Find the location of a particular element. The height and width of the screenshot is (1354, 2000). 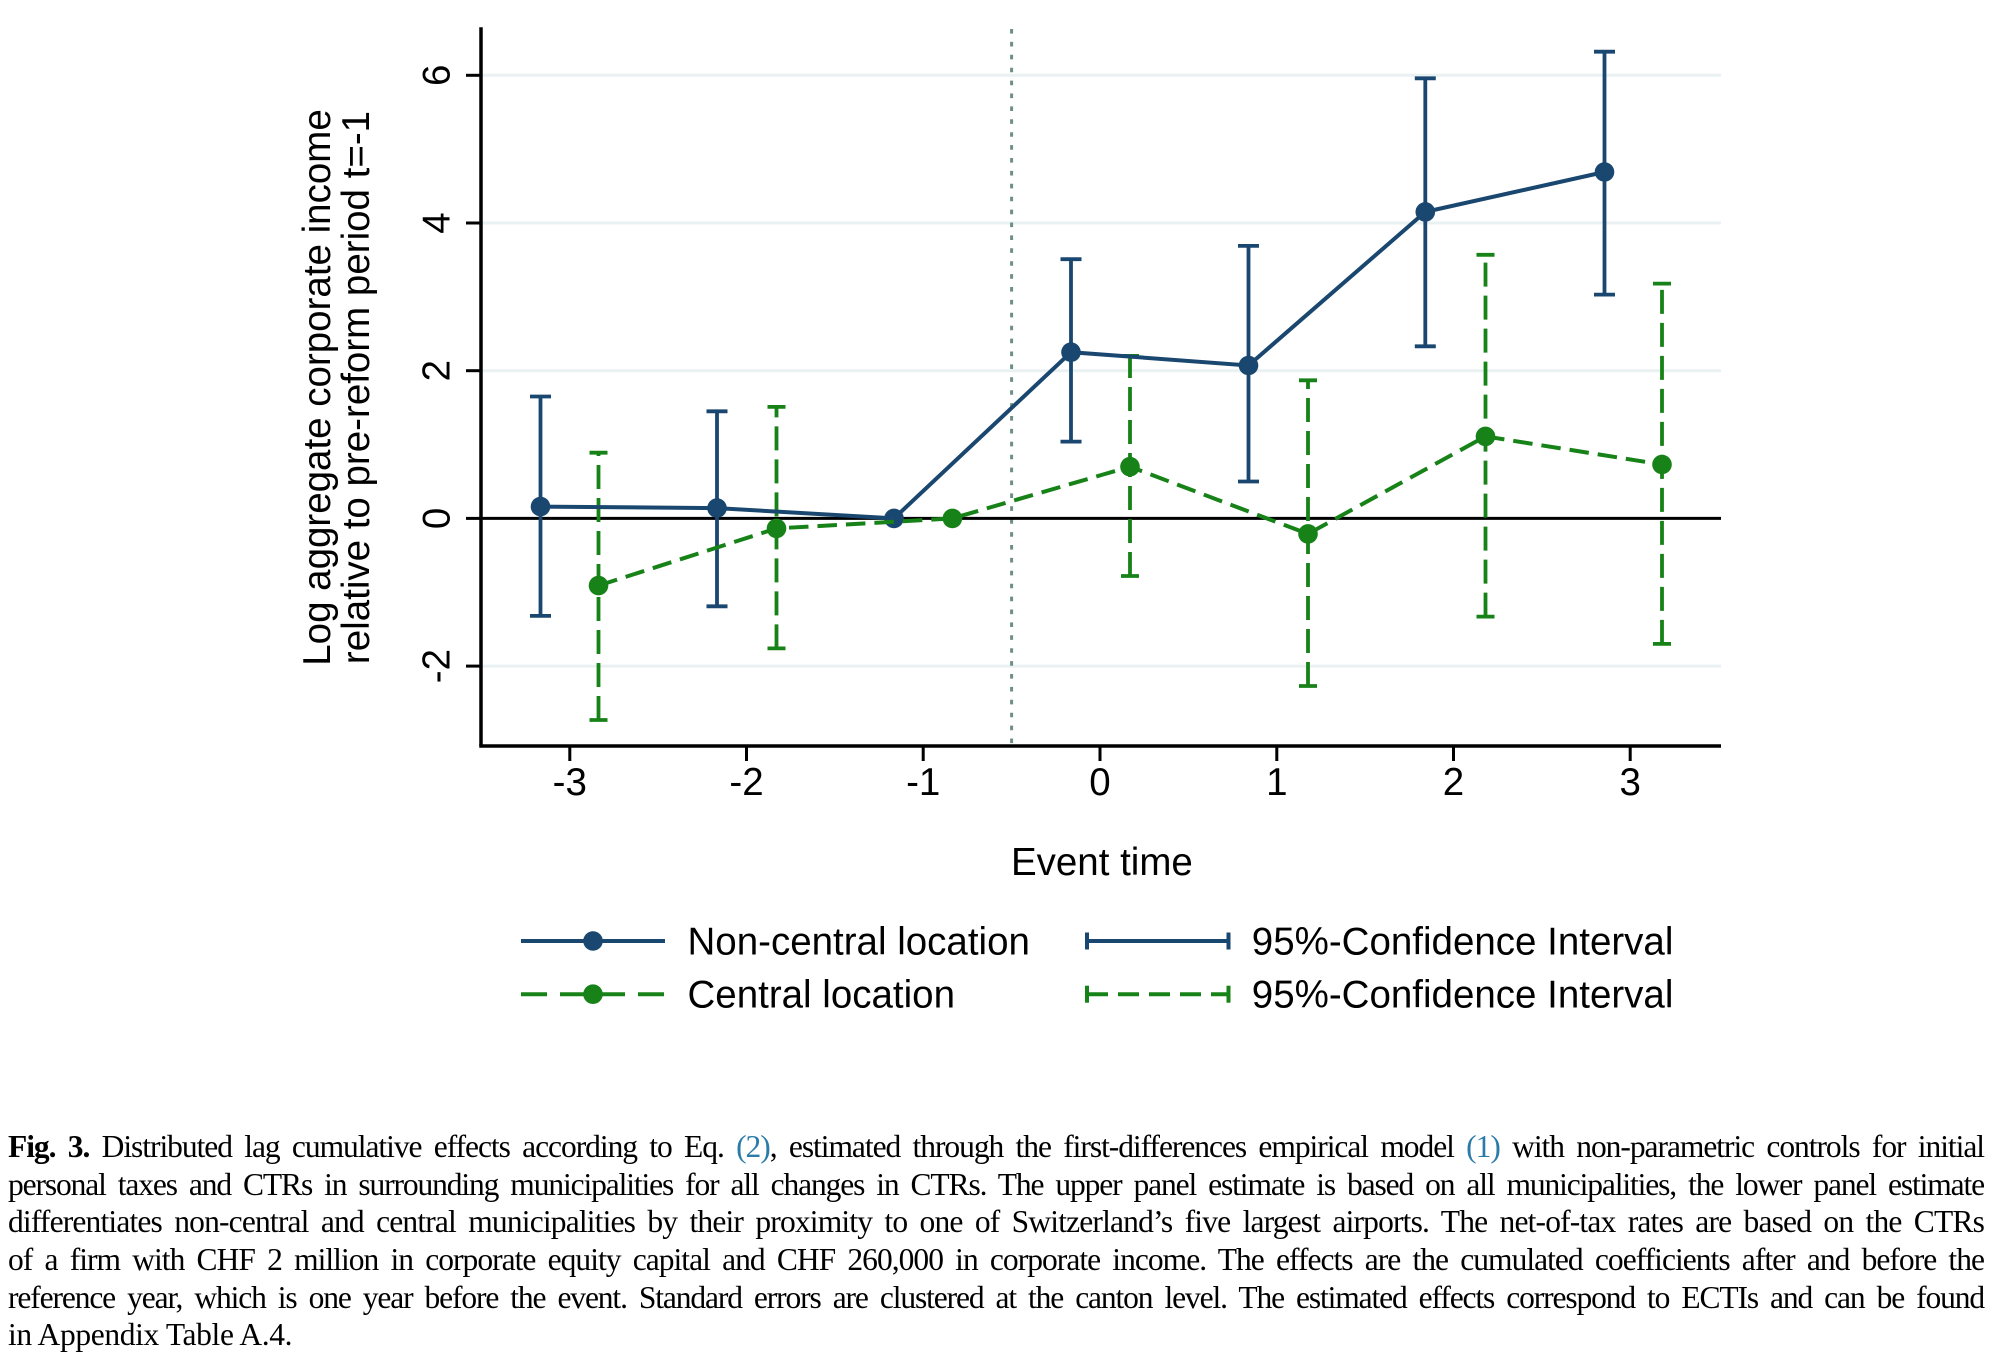

svg-text:relative to pre-reform period: relative to pre-reform period t=-1 is located at coordinates (356, 387).